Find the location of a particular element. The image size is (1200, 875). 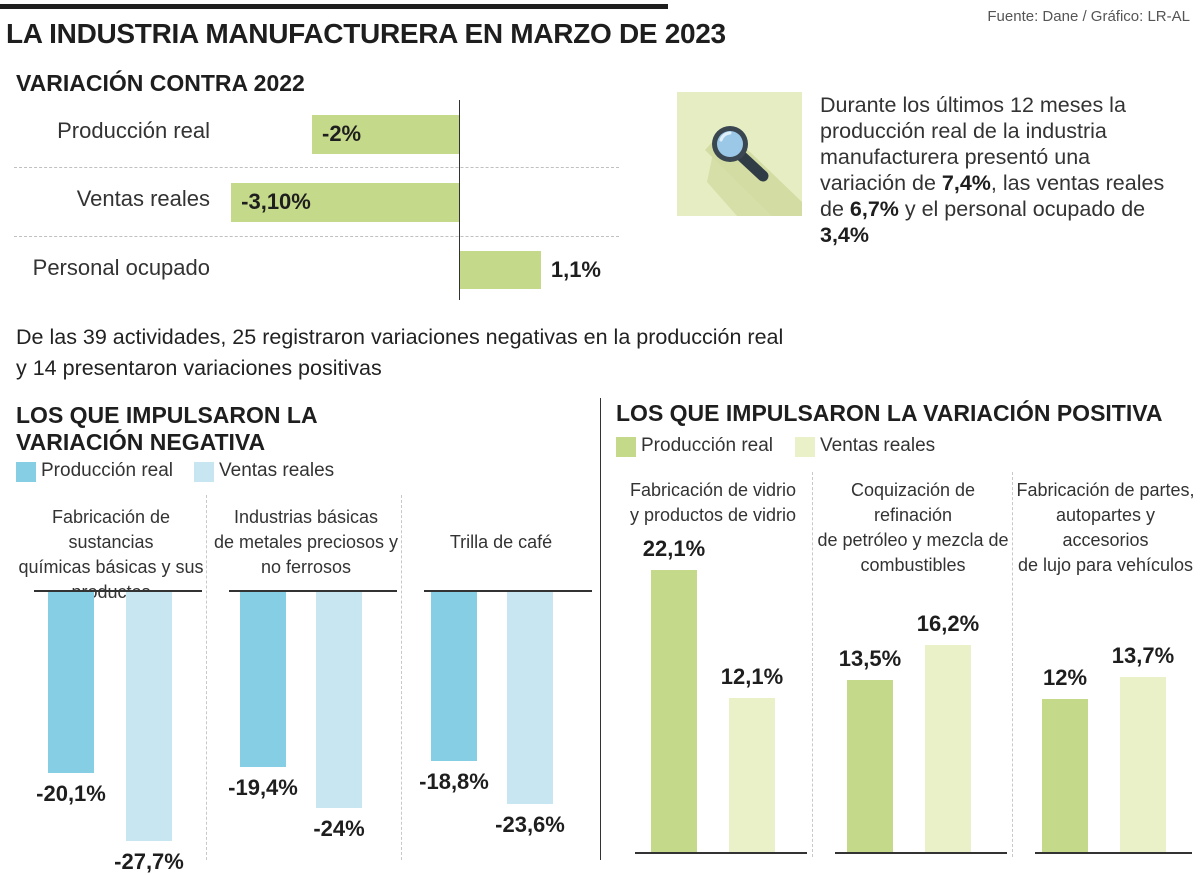

panel-title-line: no ferrosos is located at coordinates (306, 567).